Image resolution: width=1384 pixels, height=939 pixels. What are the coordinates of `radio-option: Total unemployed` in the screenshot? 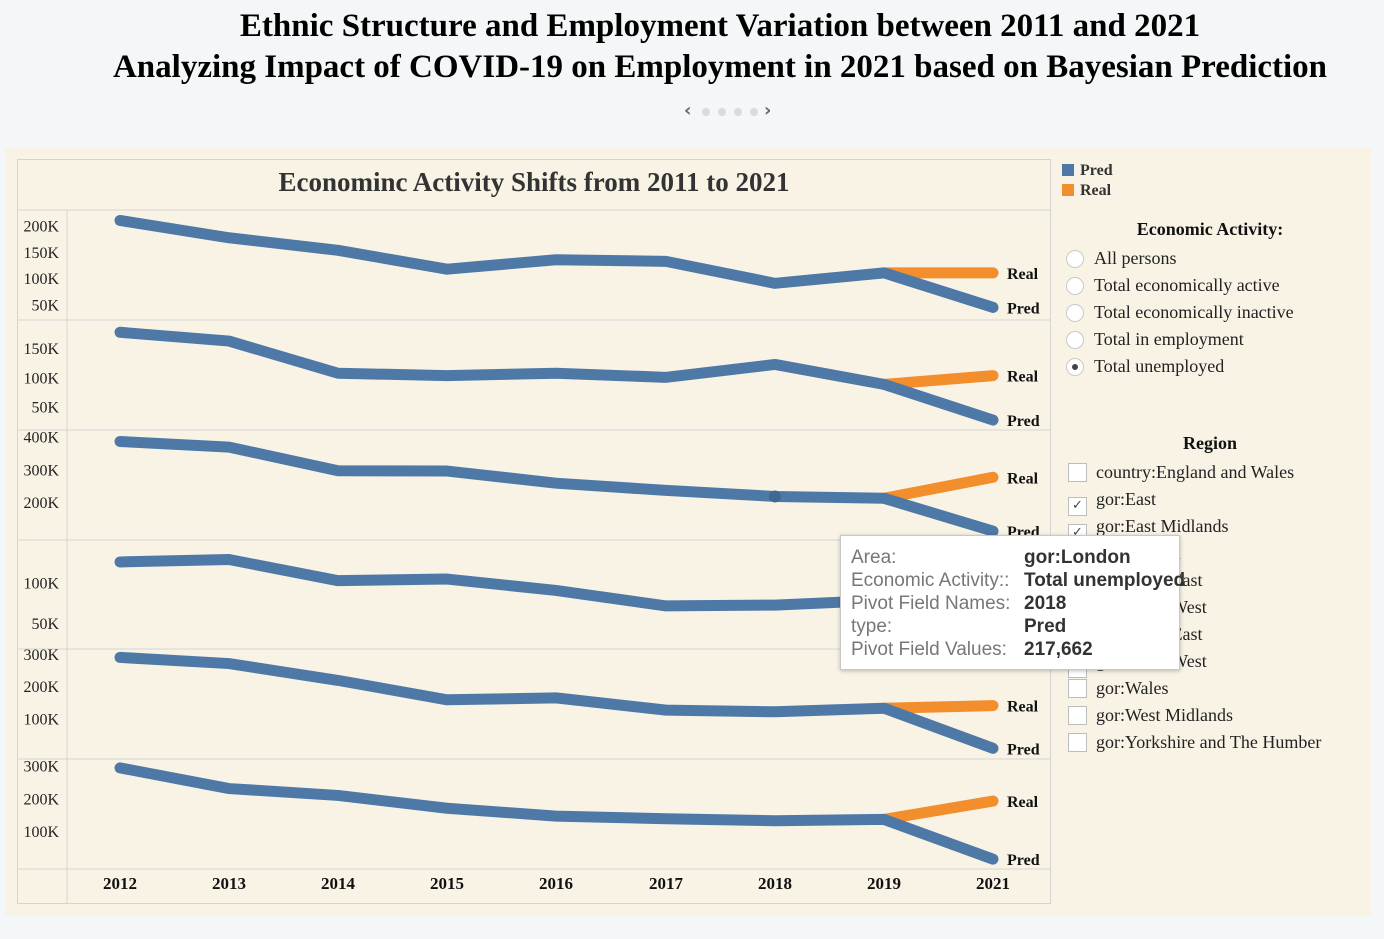 It's located at (1180, 366).